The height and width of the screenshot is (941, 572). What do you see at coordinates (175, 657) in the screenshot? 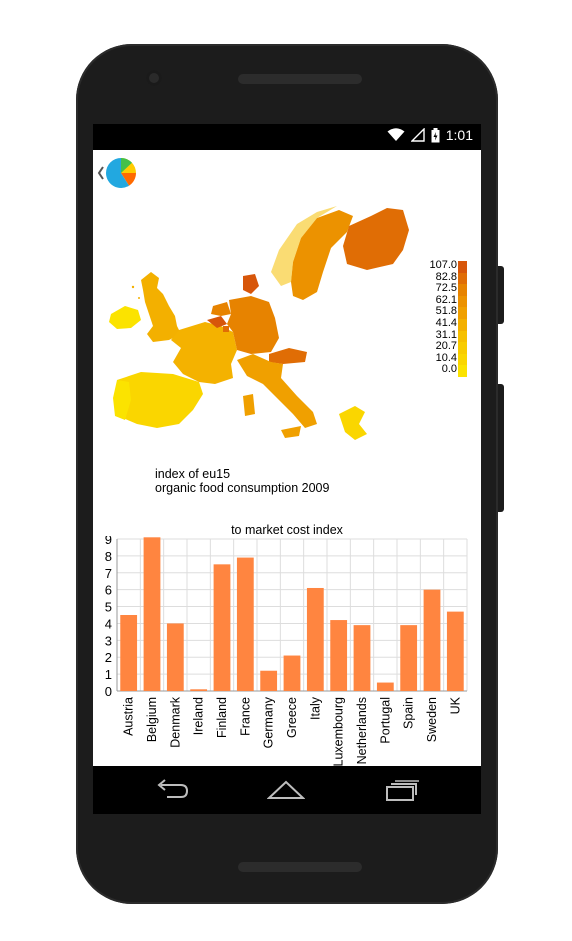
I see `bar-denmark` at bounding box center [175, 657].